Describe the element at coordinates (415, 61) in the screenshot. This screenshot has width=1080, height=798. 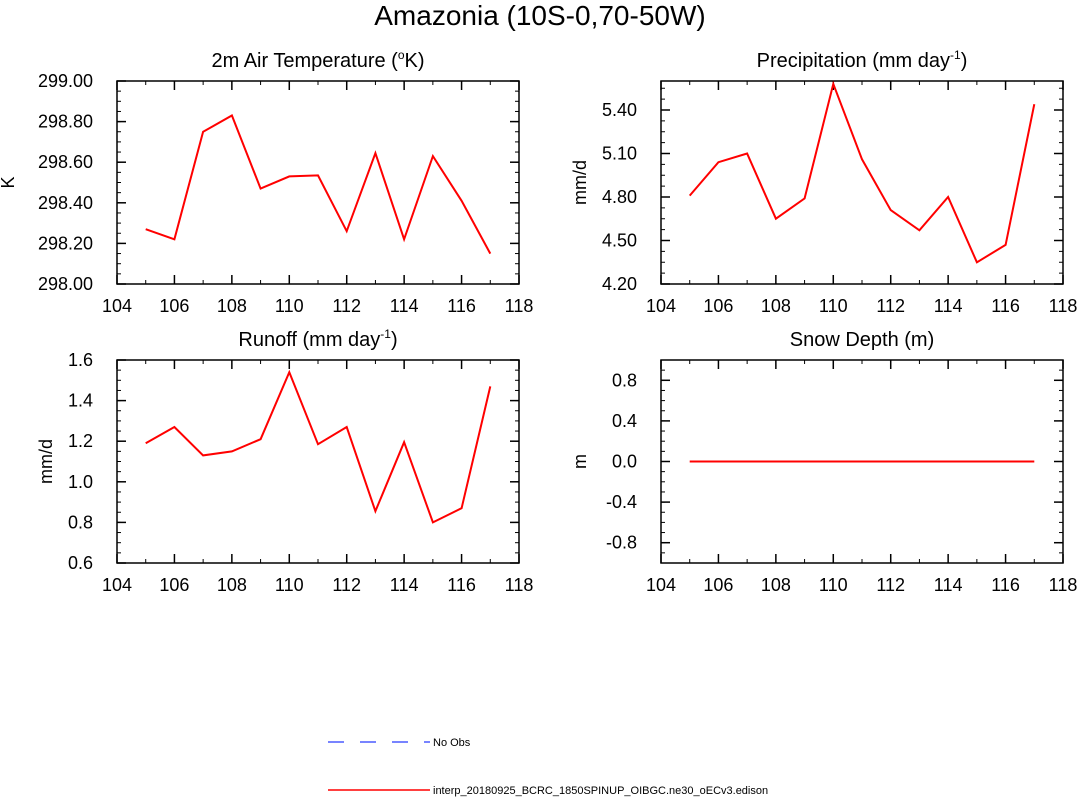
I see `panel-title-tail: K)` at that location.